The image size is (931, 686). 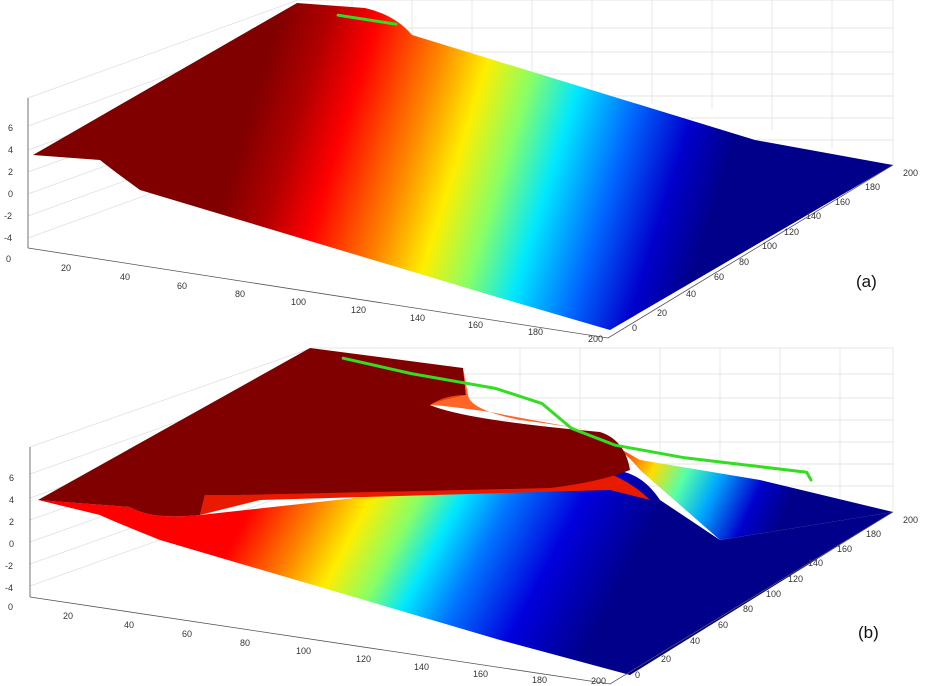 What do you see at coordinates (9, 533) in the screenshot?
I see `z-tick-labels-b: 6 4 2 0 -2 -4` at bounding box center [9, 533].